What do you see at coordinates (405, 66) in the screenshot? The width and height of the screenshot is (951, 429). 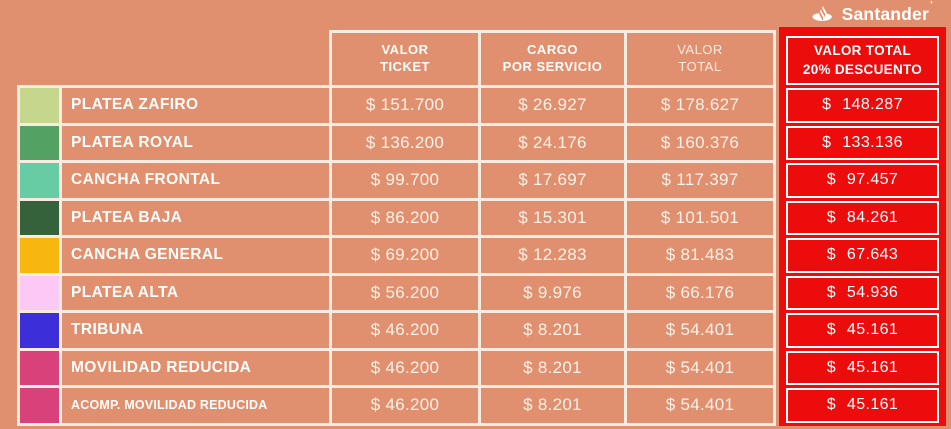 I see `header-line: TICKET` at bounding box center [405, 66].